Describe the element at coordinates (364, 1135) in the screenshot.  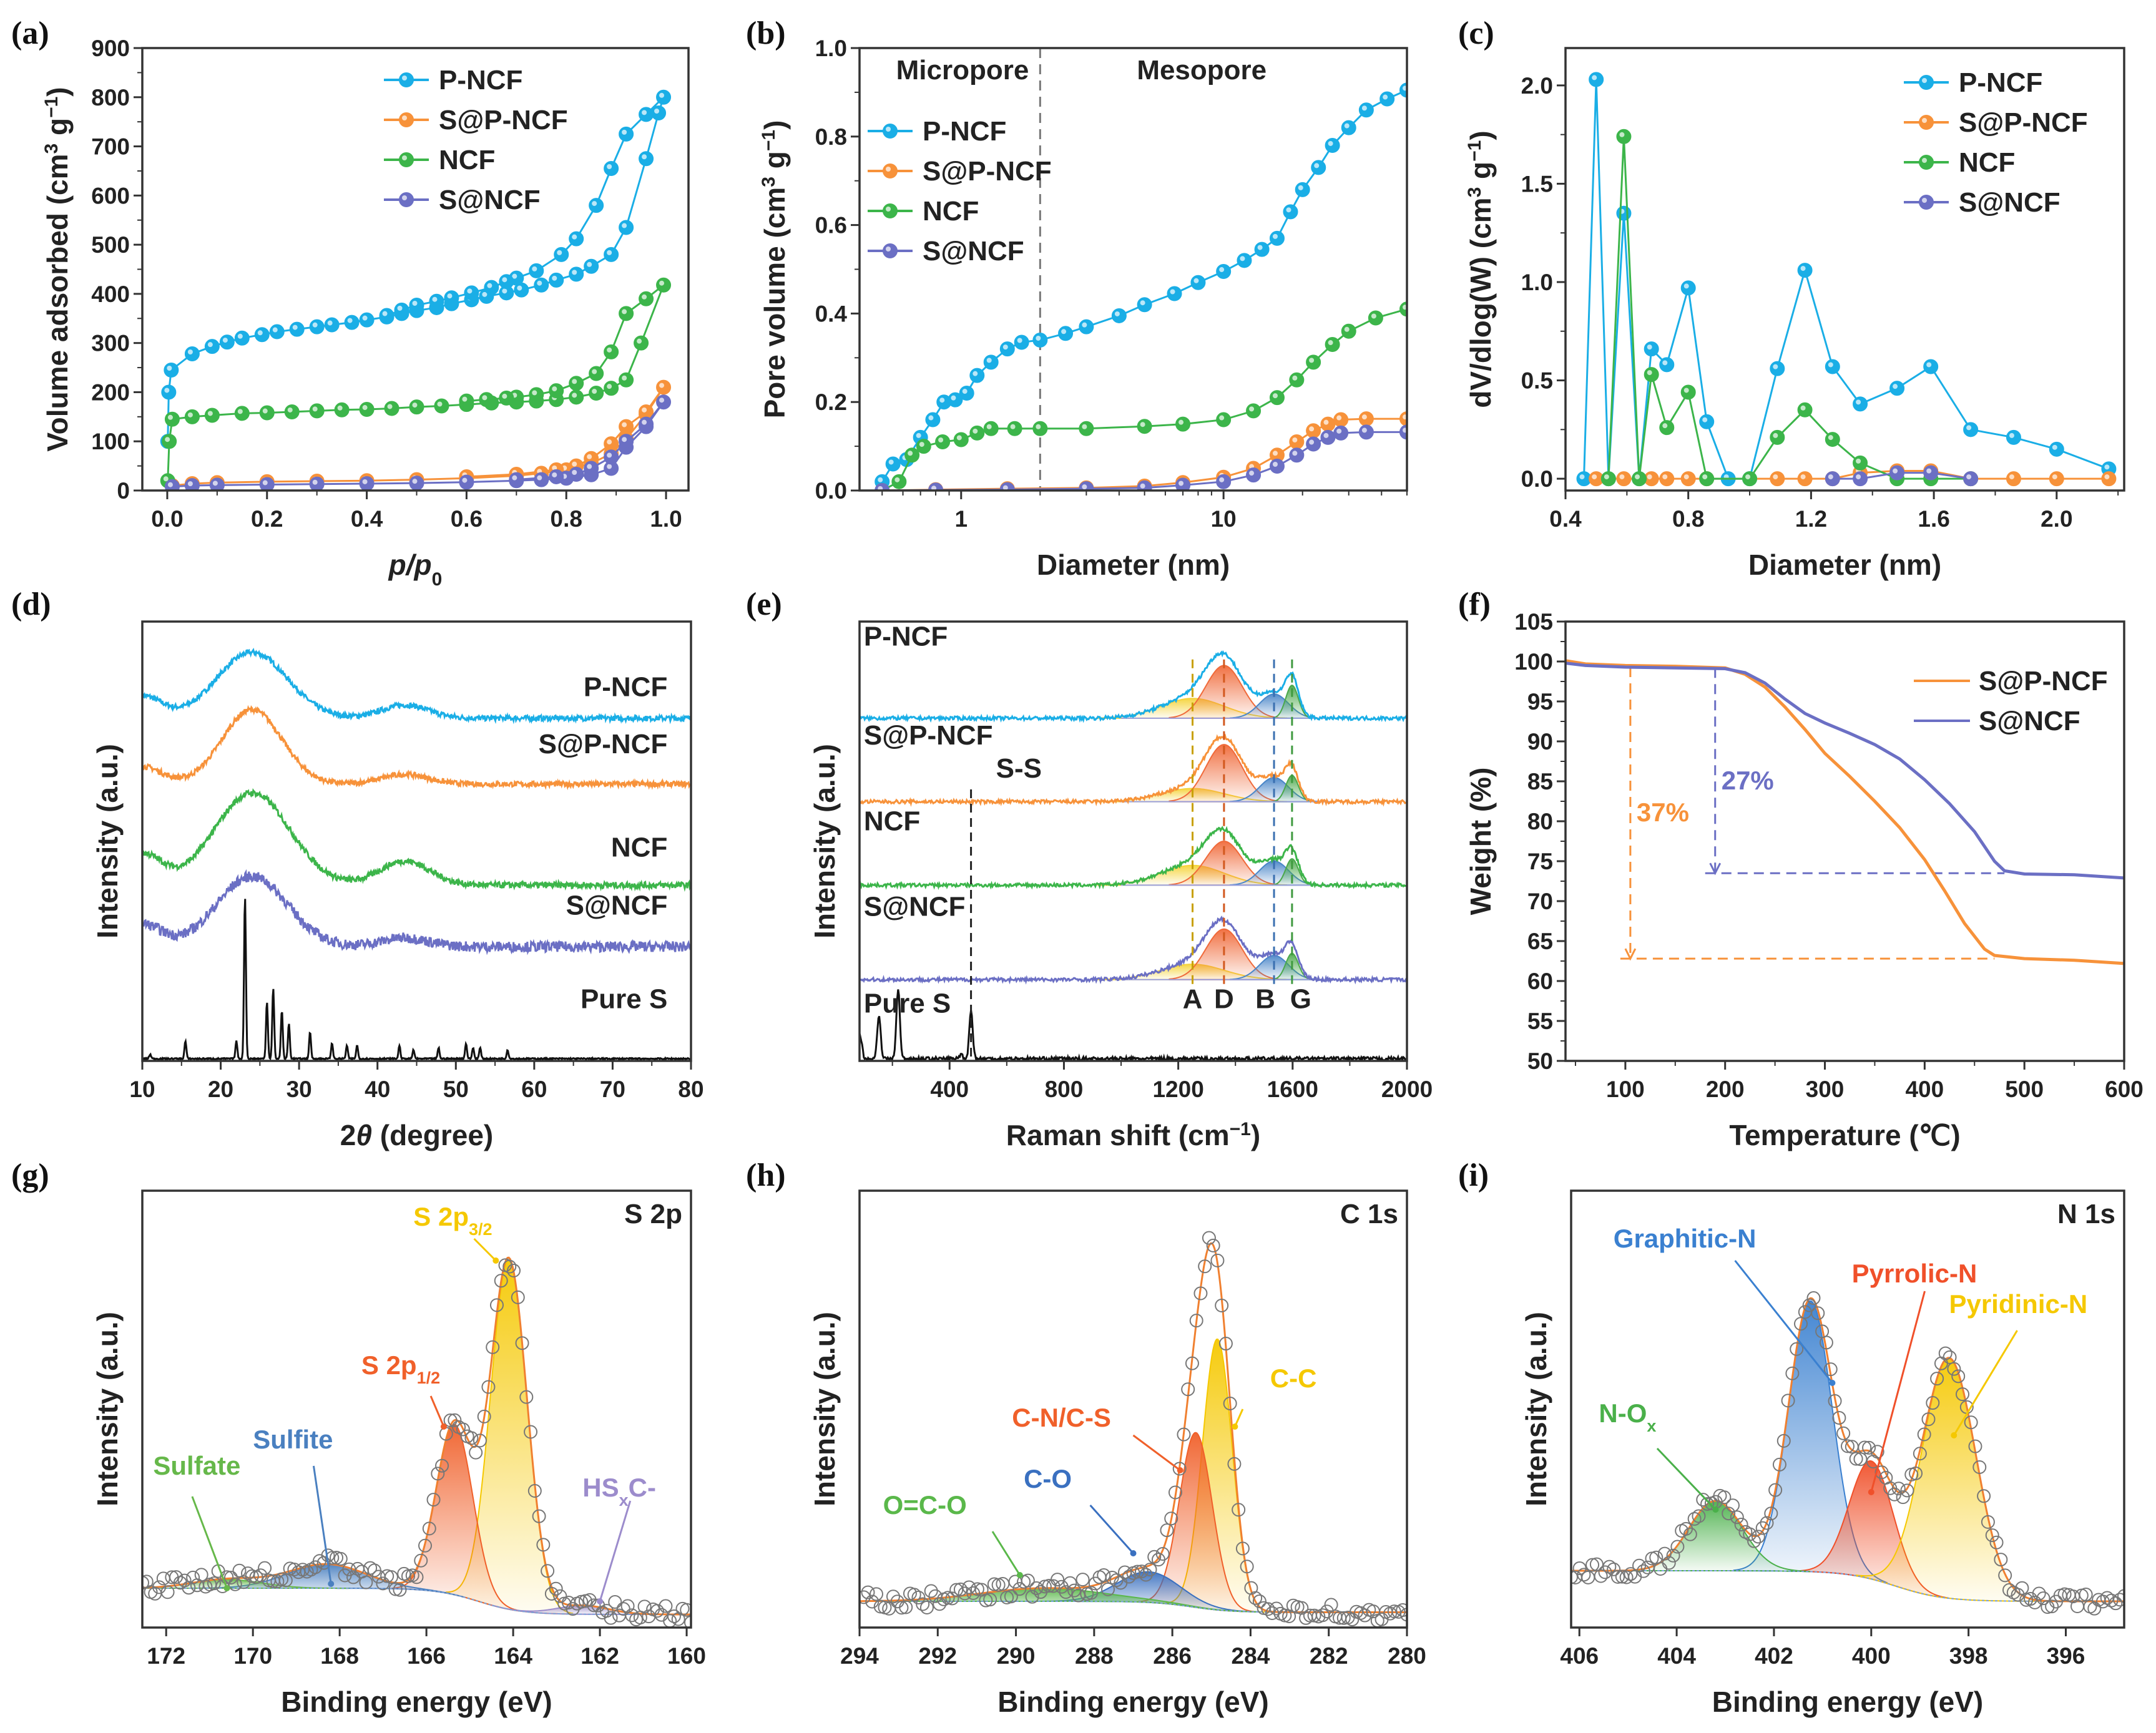
I see `label-part: θ` at that location.